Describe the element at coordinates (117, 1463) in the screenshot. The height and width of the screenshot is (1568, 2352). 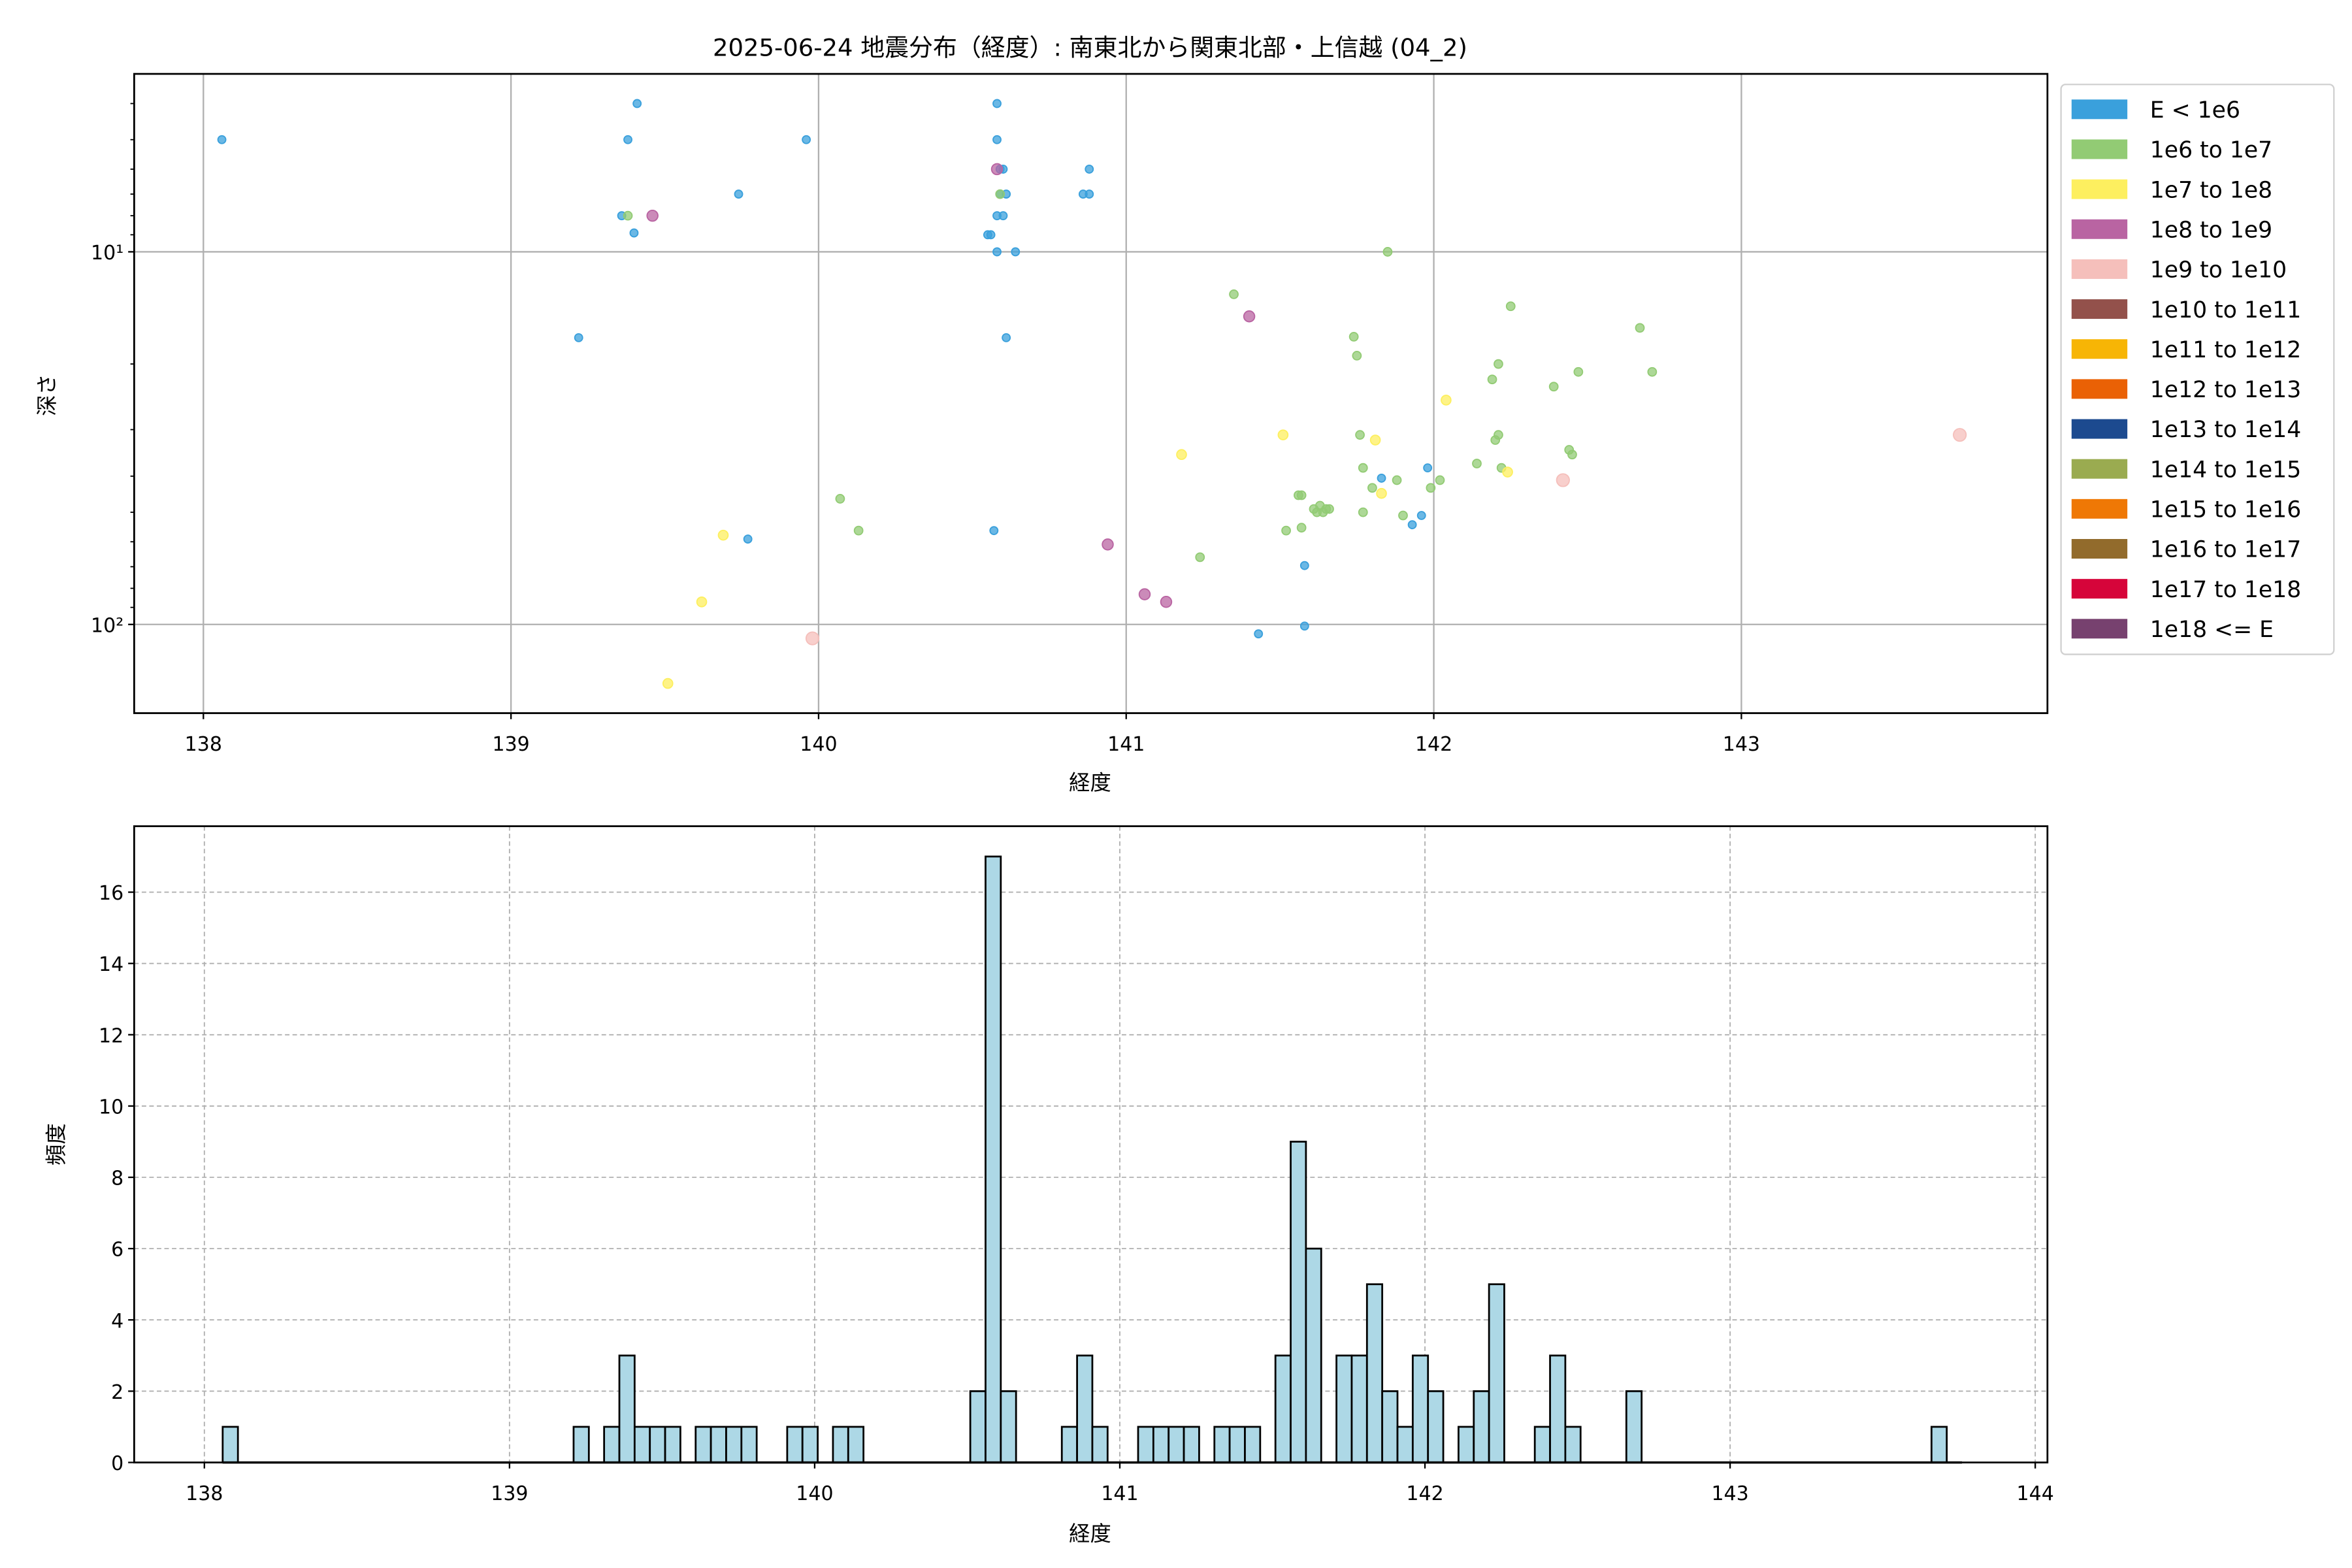
I see `histogram-y-tick-label: 0` at that location.